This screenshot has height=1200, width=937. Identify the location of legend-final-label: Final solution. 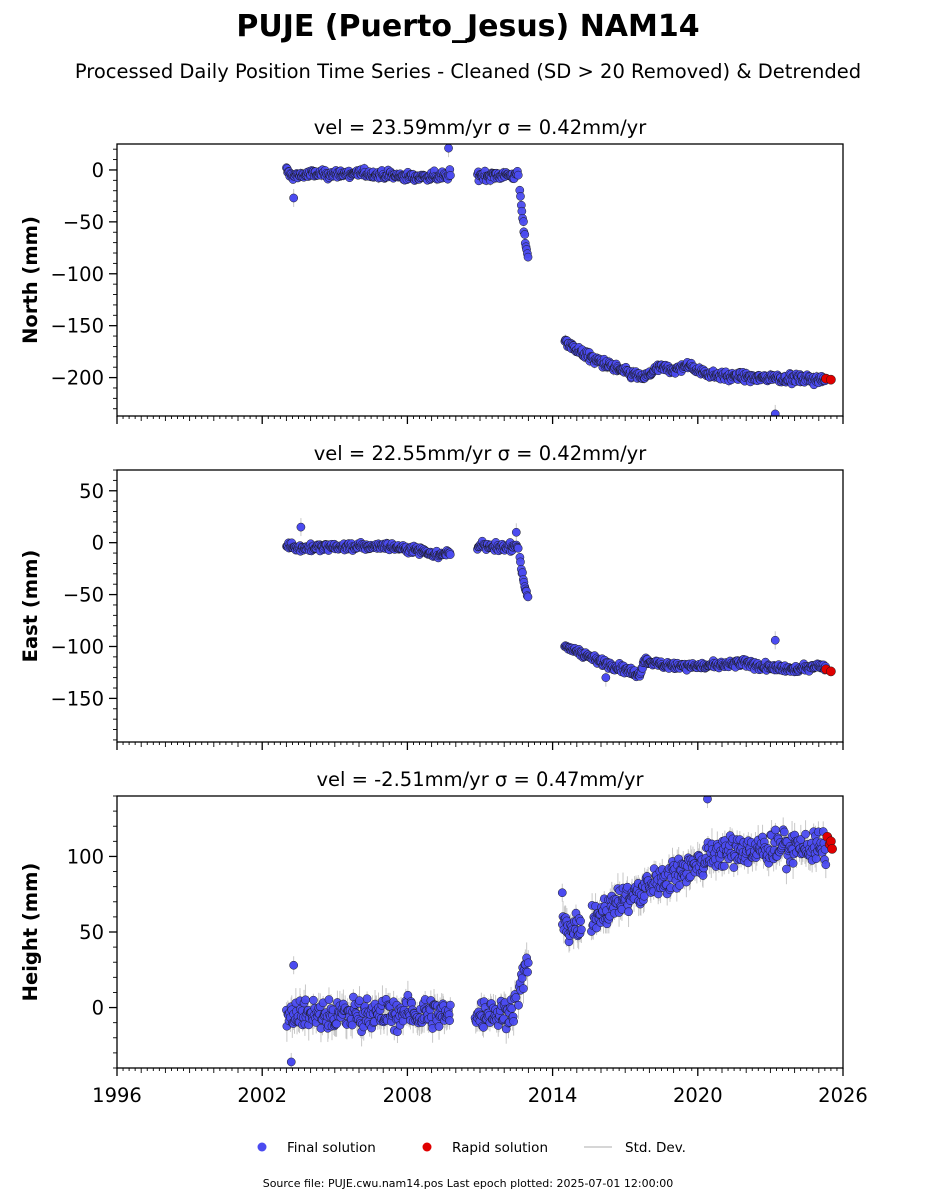
(331, 1148).